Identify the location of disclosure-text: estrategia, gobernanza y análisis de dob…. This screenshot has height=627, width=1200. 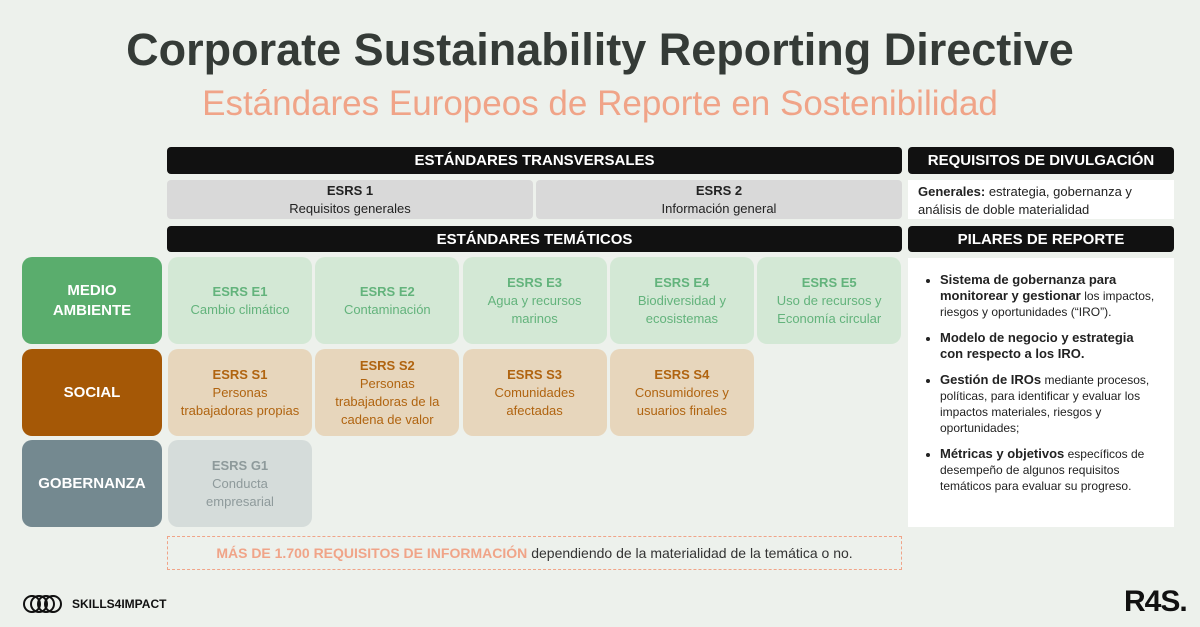
(1025, 200).